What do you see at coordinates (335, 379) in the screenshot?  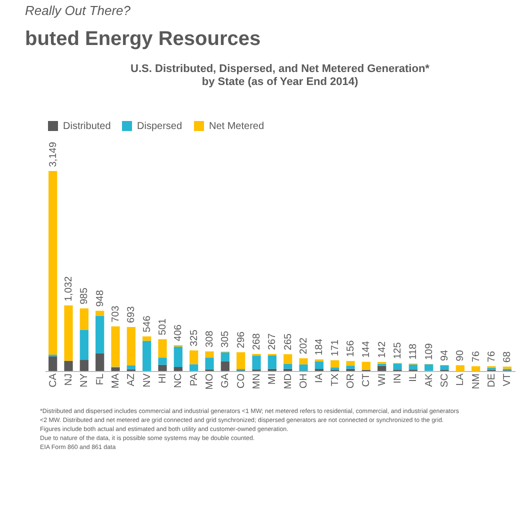 I see `x-tick-label: TX` at bounding box center [335, 379].